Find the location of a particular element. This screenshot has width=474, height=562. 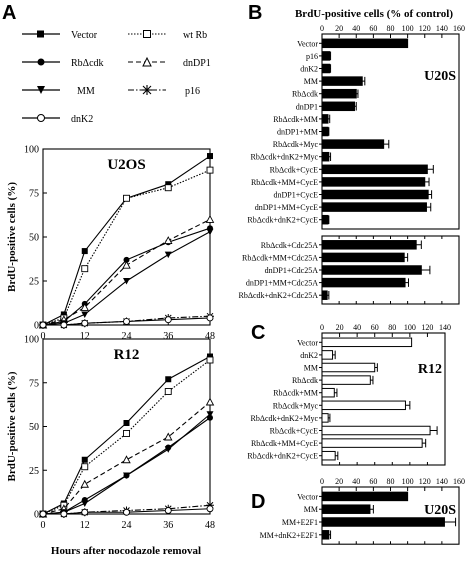

category-label: MM+dnK2+E2F1 is located at coordinates (289, 535).